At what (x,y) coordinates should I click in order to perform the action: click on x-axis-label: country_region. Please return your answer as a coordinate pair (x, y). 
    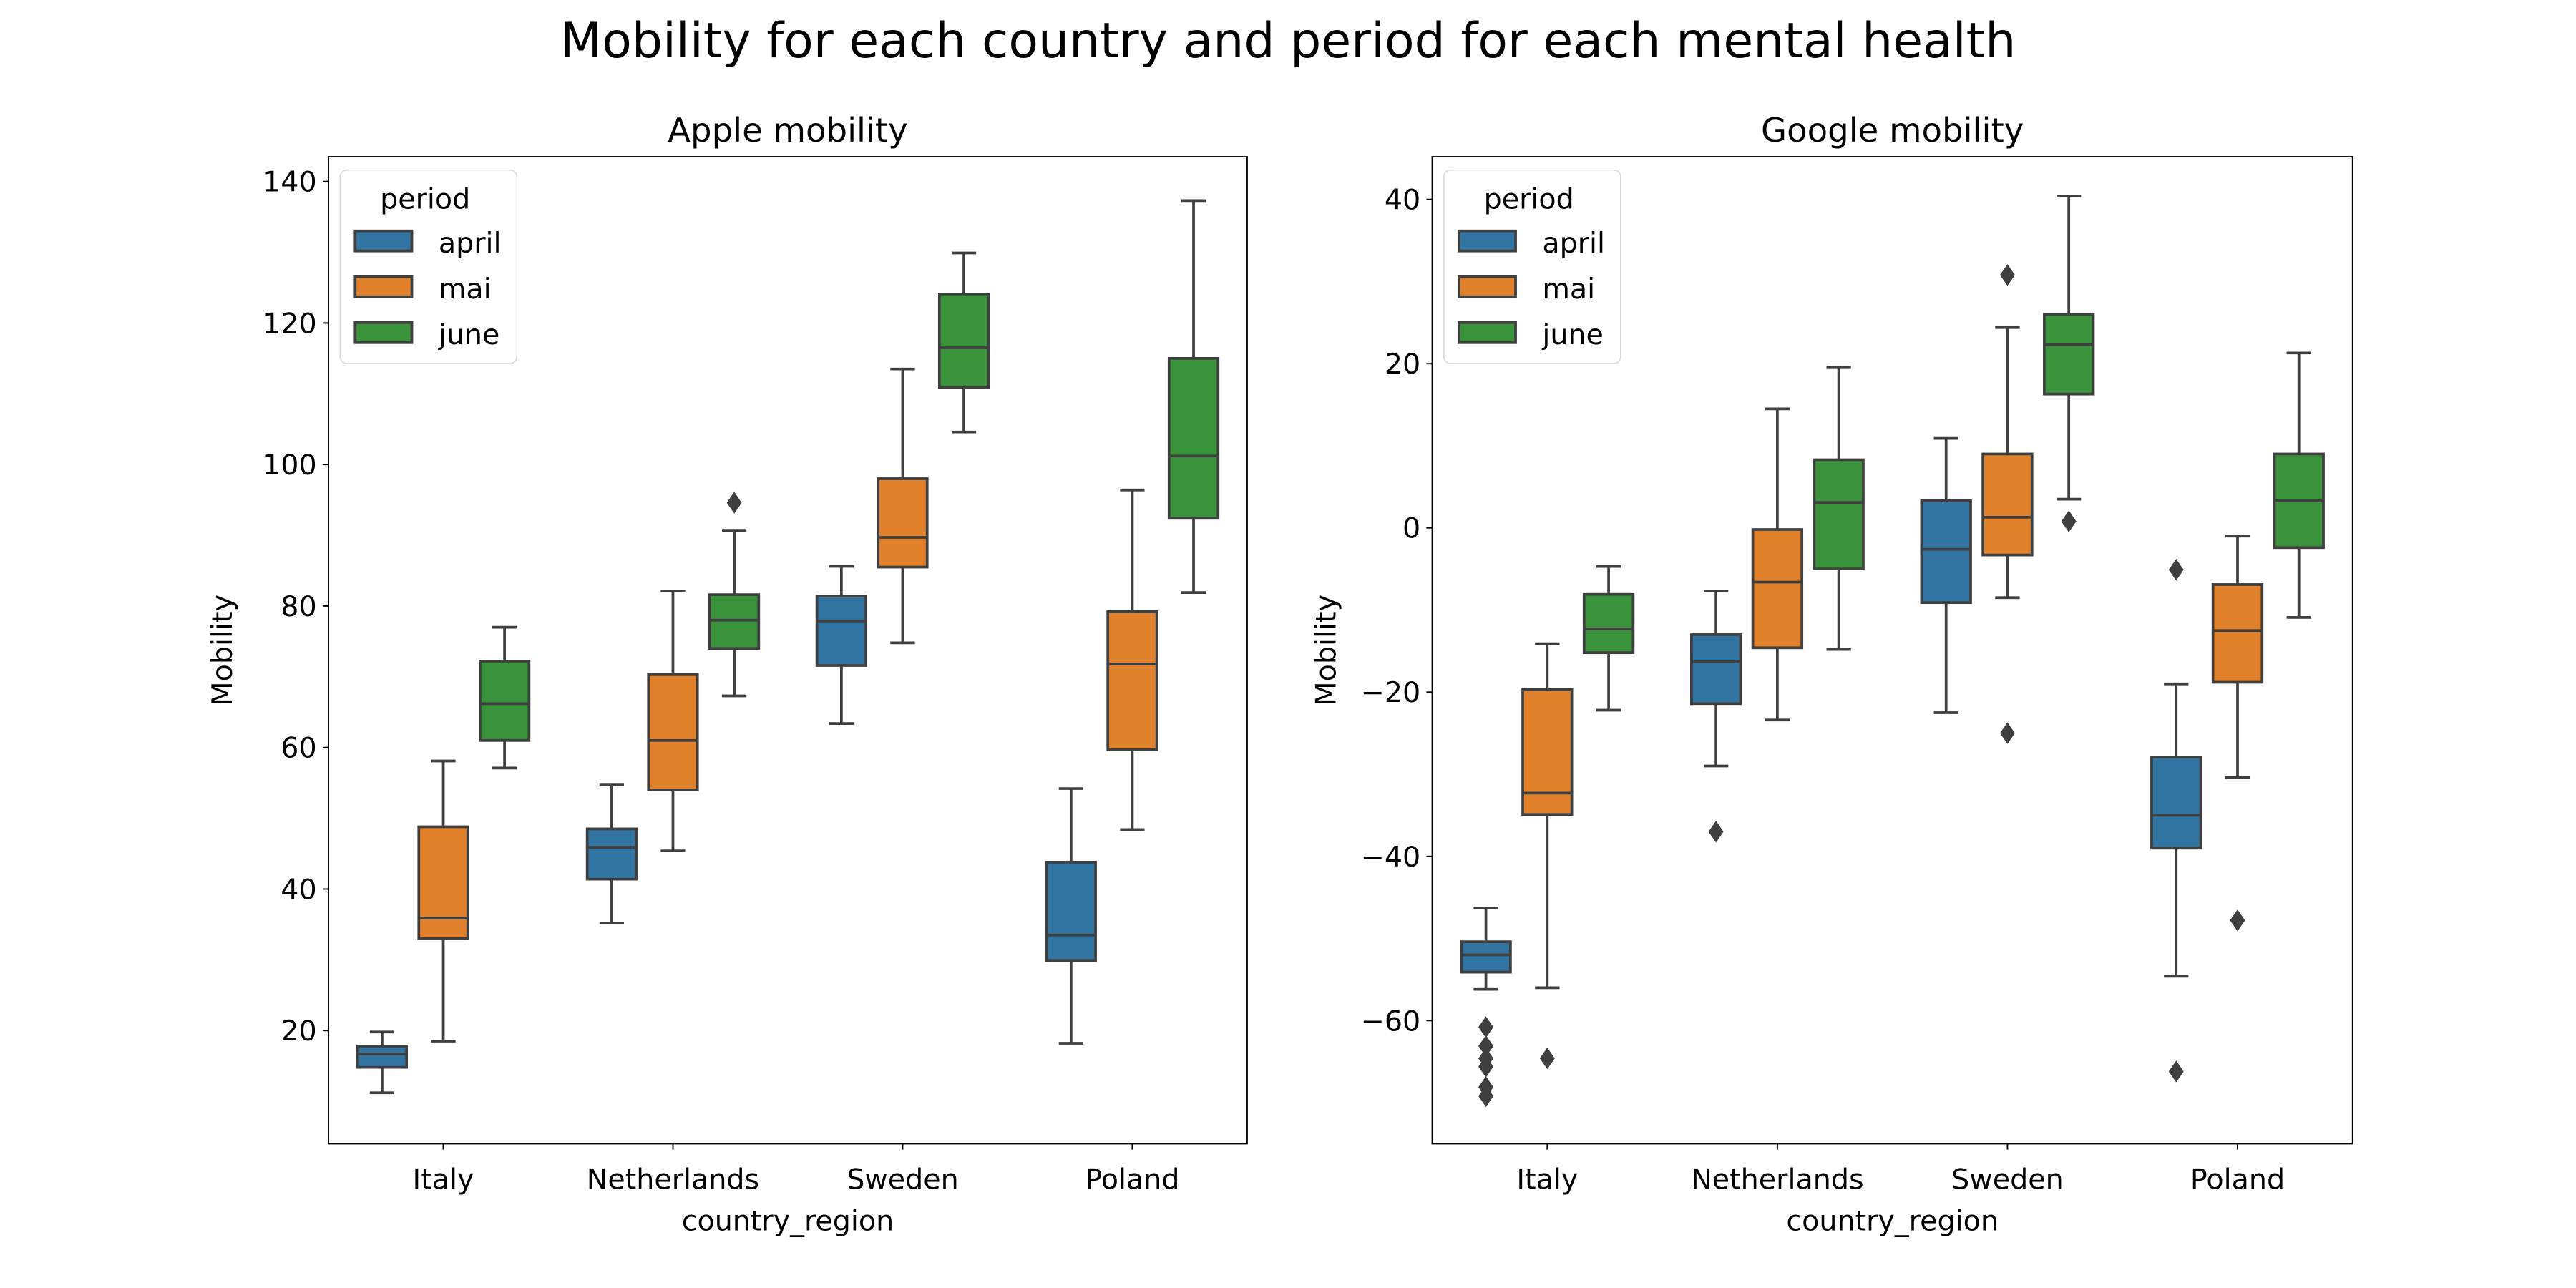
    Looking at the image, I should click on (1892, 1221).